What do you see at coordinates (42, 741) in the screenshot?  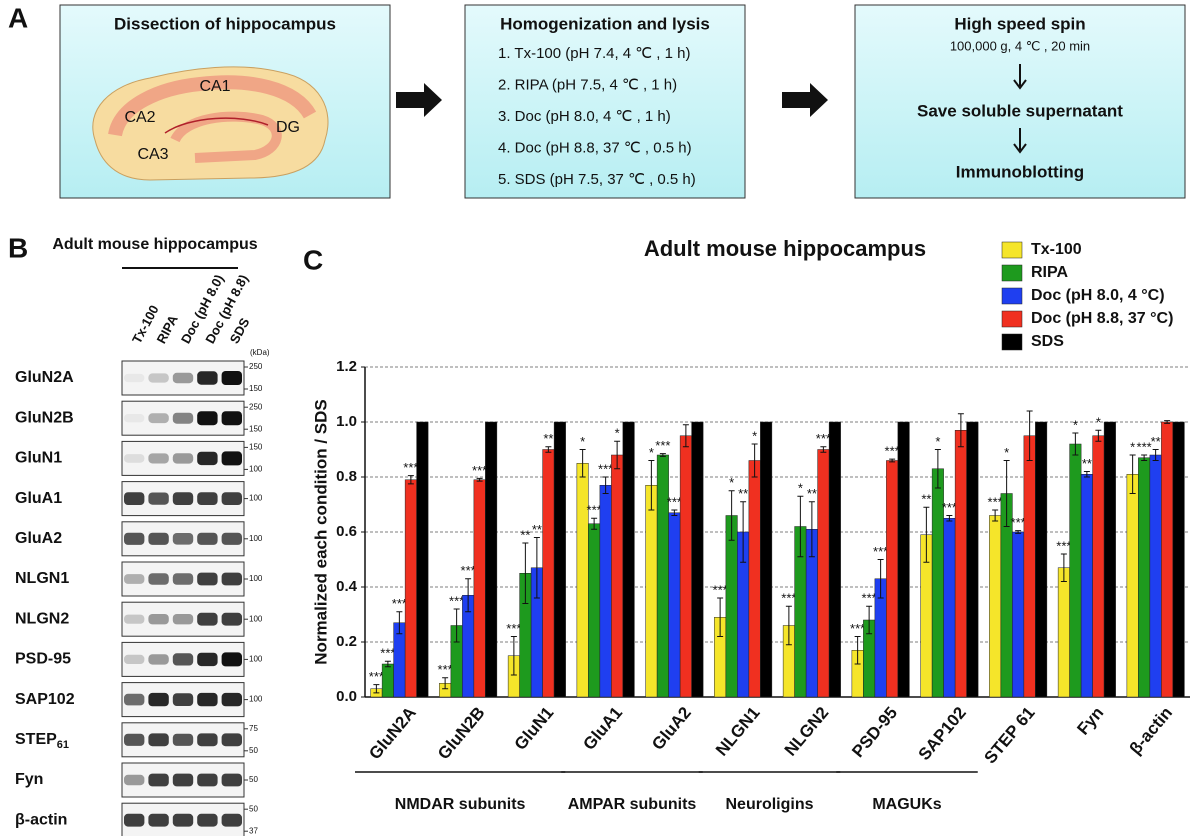 I see `protein-label: STEP61` at bounding box center [42, 741].